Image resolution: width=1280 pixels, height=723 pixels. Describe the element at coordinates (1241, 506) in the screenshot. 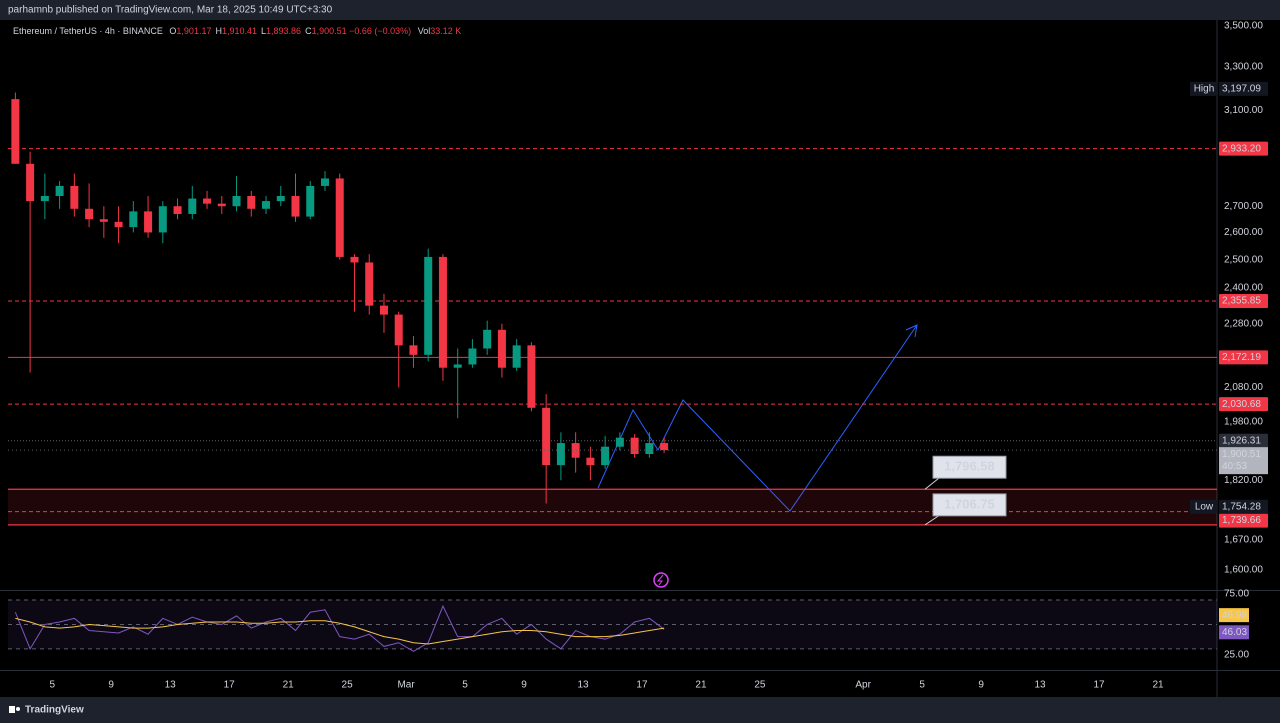

I see `hl-value: 1,754.28` at that location.